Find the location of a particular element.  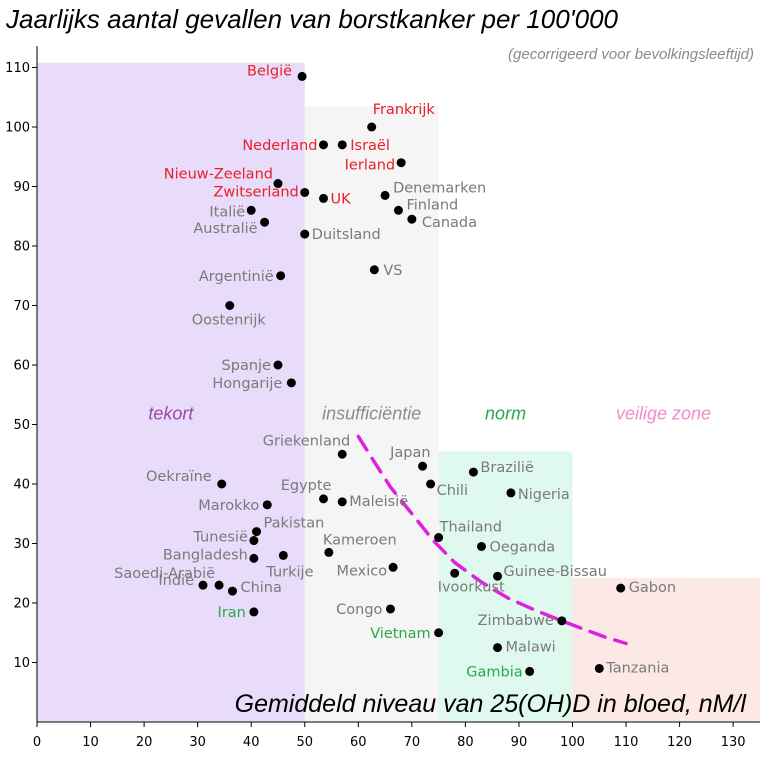

point-label-pakistan: Pakistan is located at coordinates (294, 524).